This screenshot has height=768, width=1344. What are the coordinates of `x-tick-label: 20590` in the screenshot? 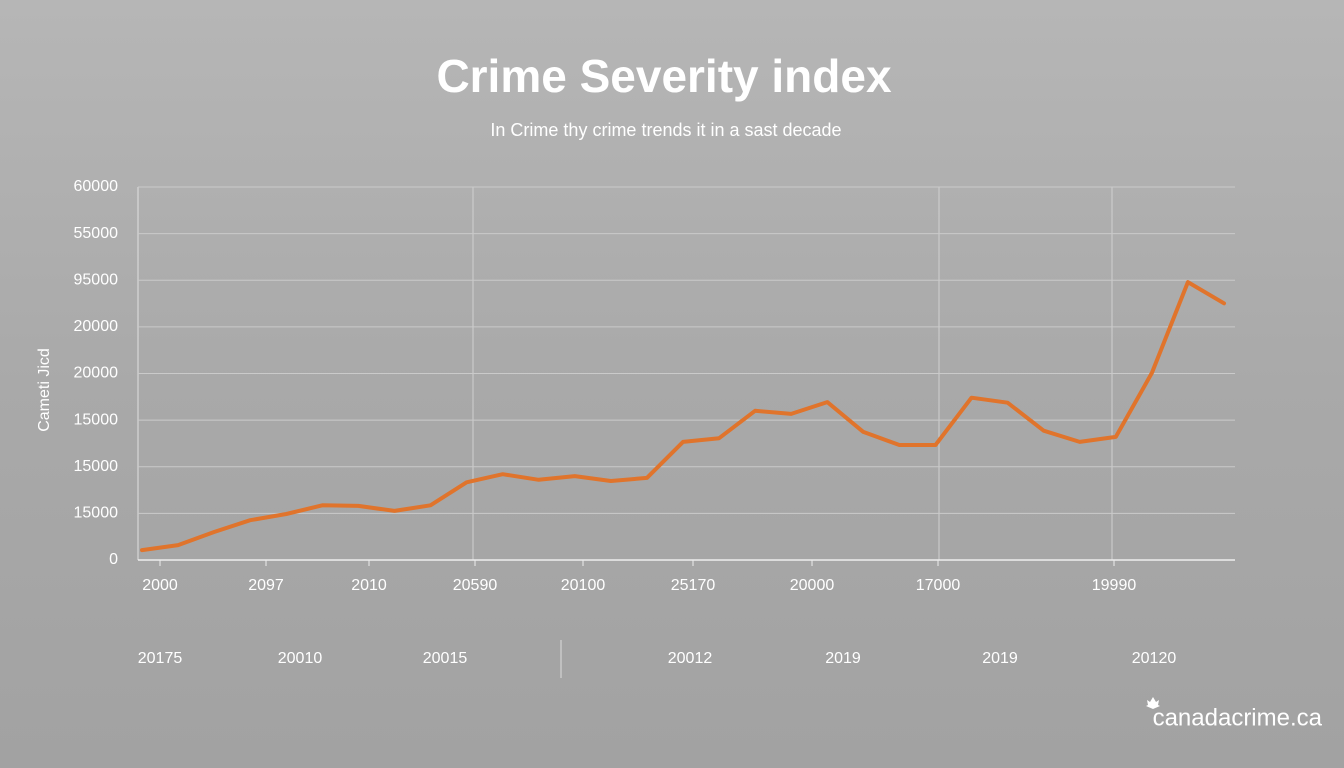 It's located at (475, 585).